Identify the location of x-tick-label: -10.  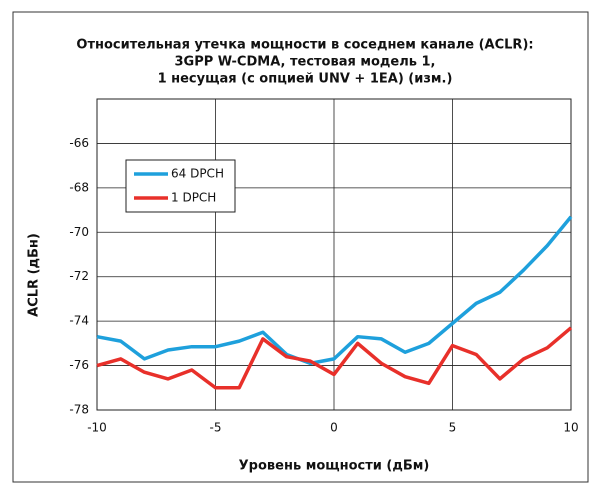
(97, 428).